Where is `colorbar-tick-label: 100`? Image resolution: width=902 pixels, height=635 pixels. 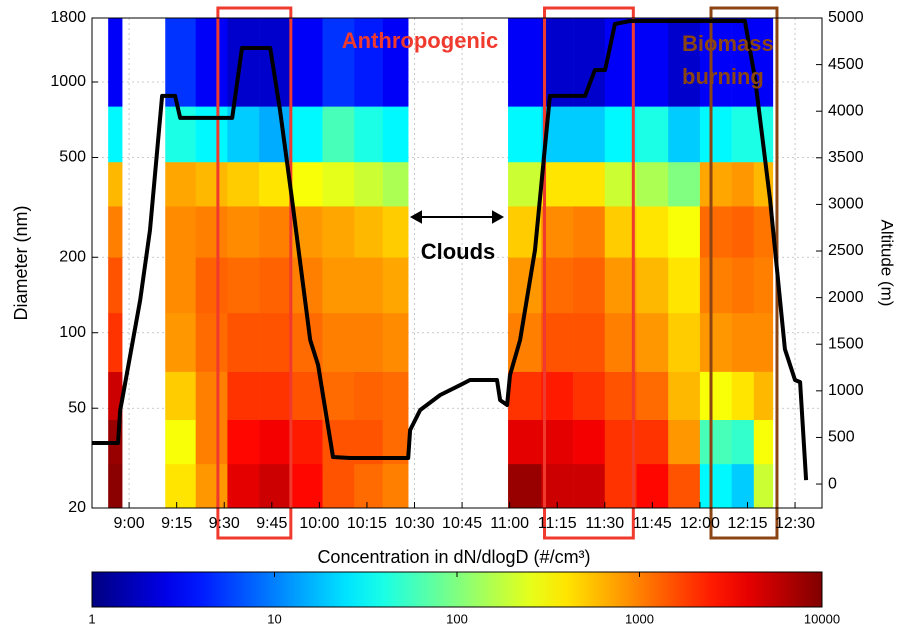 colorbar-tick-label: 100 is located at coordinates (457, 618).